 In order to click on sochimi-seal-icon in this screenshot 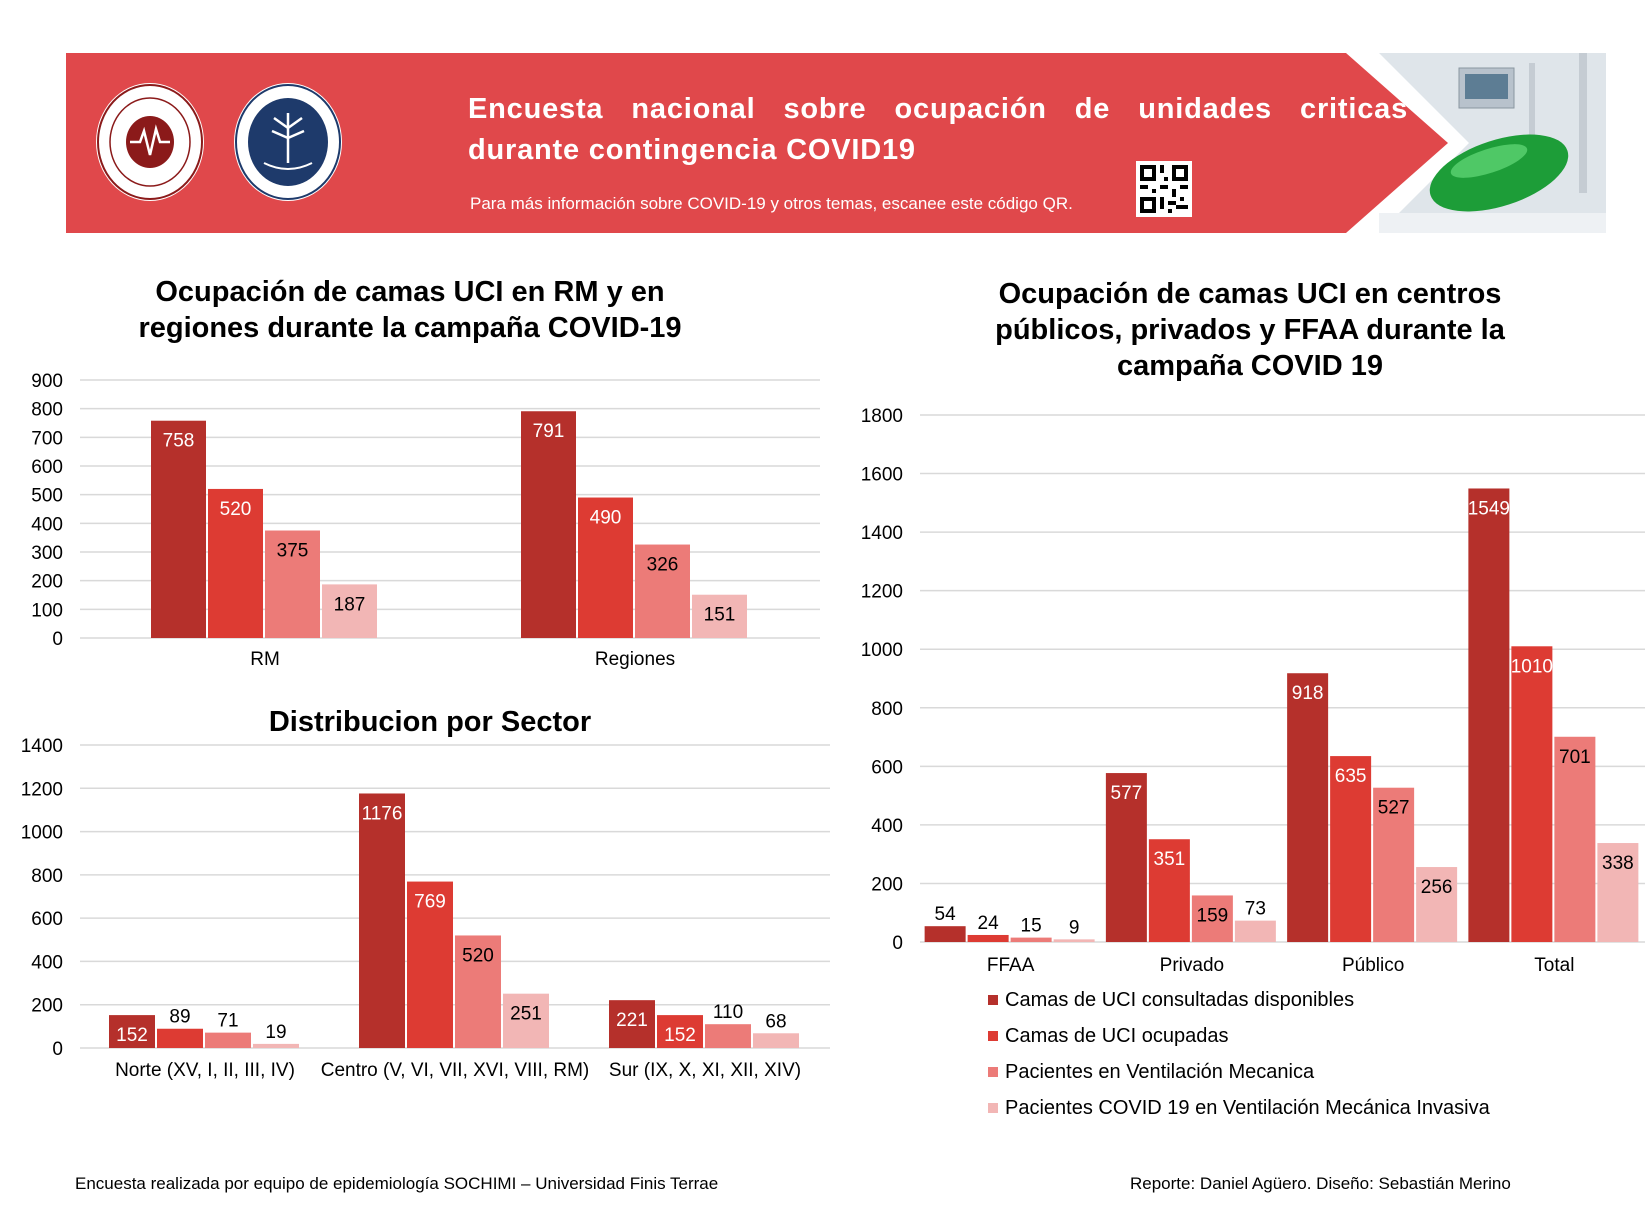, I will do `click(150, 142)`.